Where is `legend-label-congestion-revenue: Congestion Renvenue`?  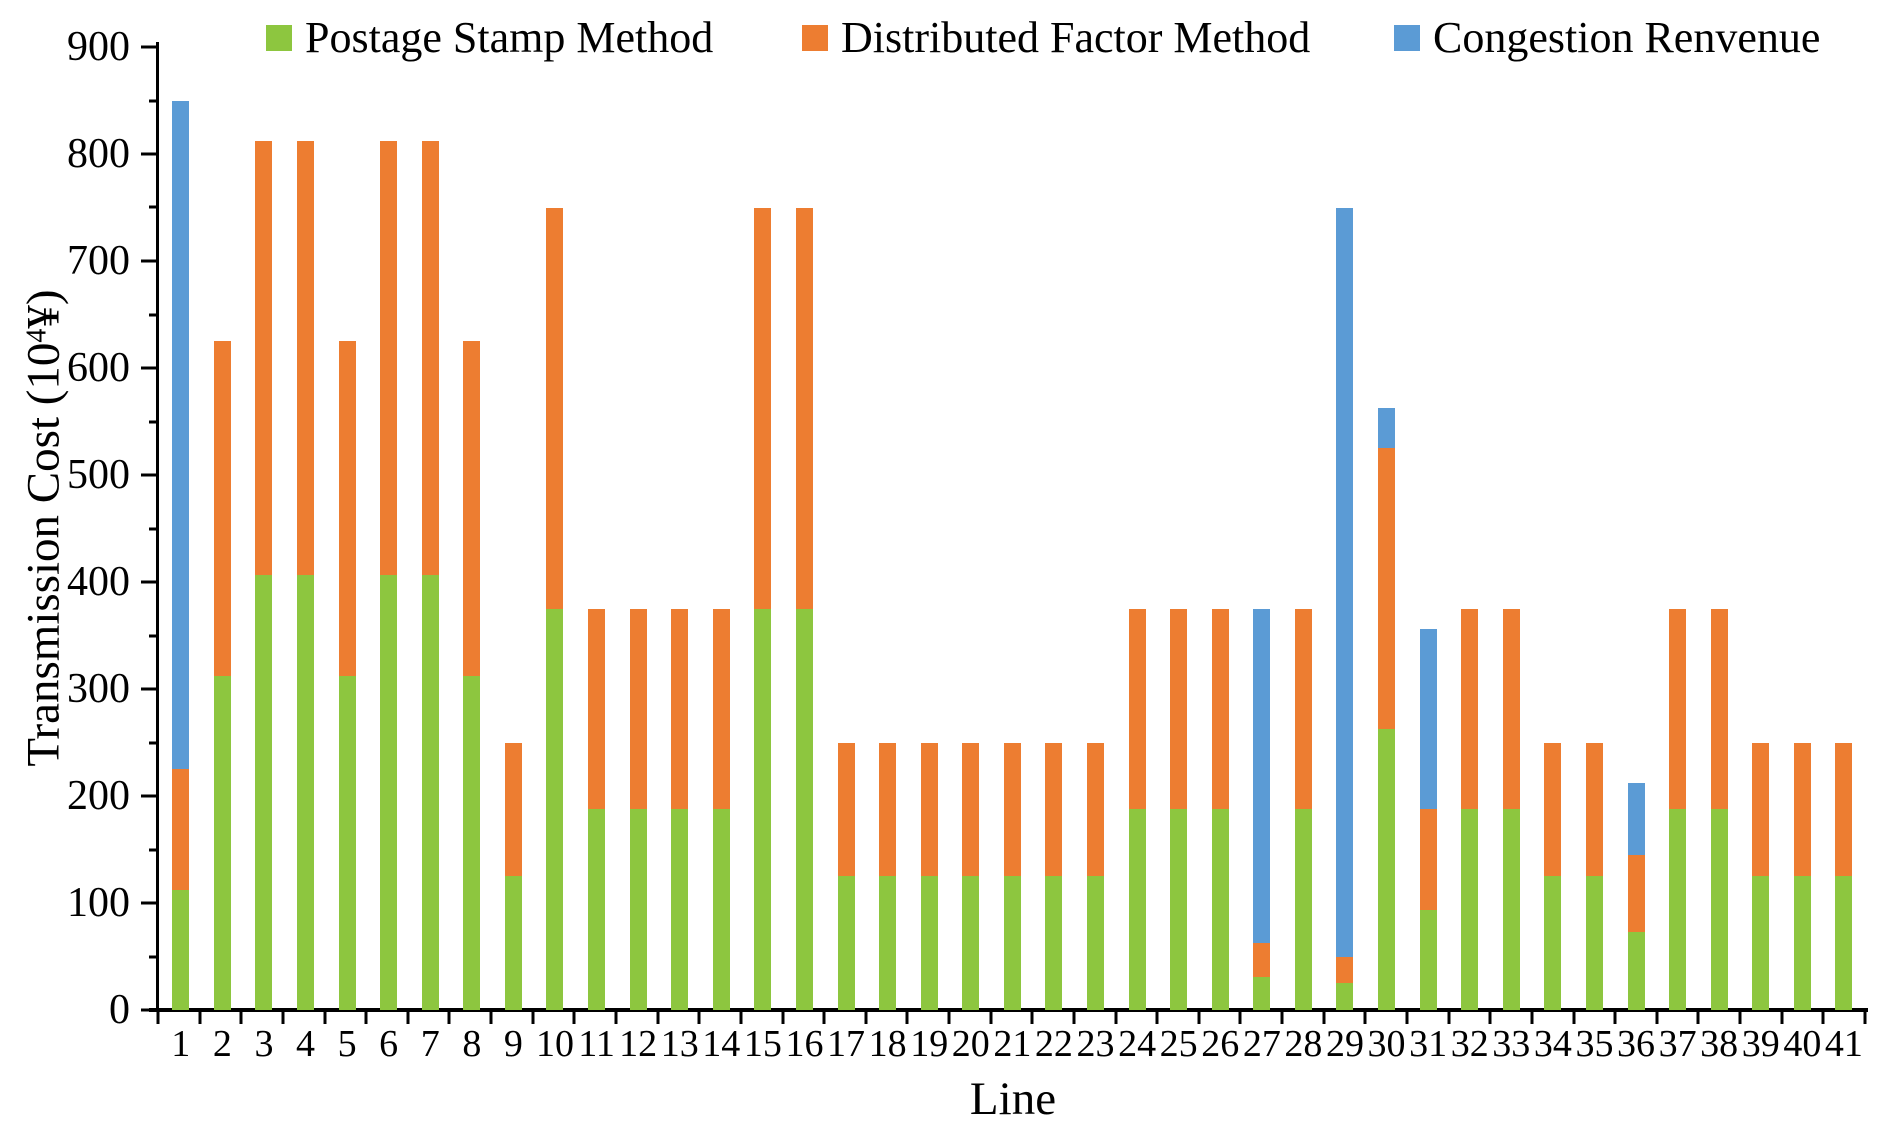 legend-label-congestion-revenue: Congestion Renvenue is located at coordinates (1627, 37).